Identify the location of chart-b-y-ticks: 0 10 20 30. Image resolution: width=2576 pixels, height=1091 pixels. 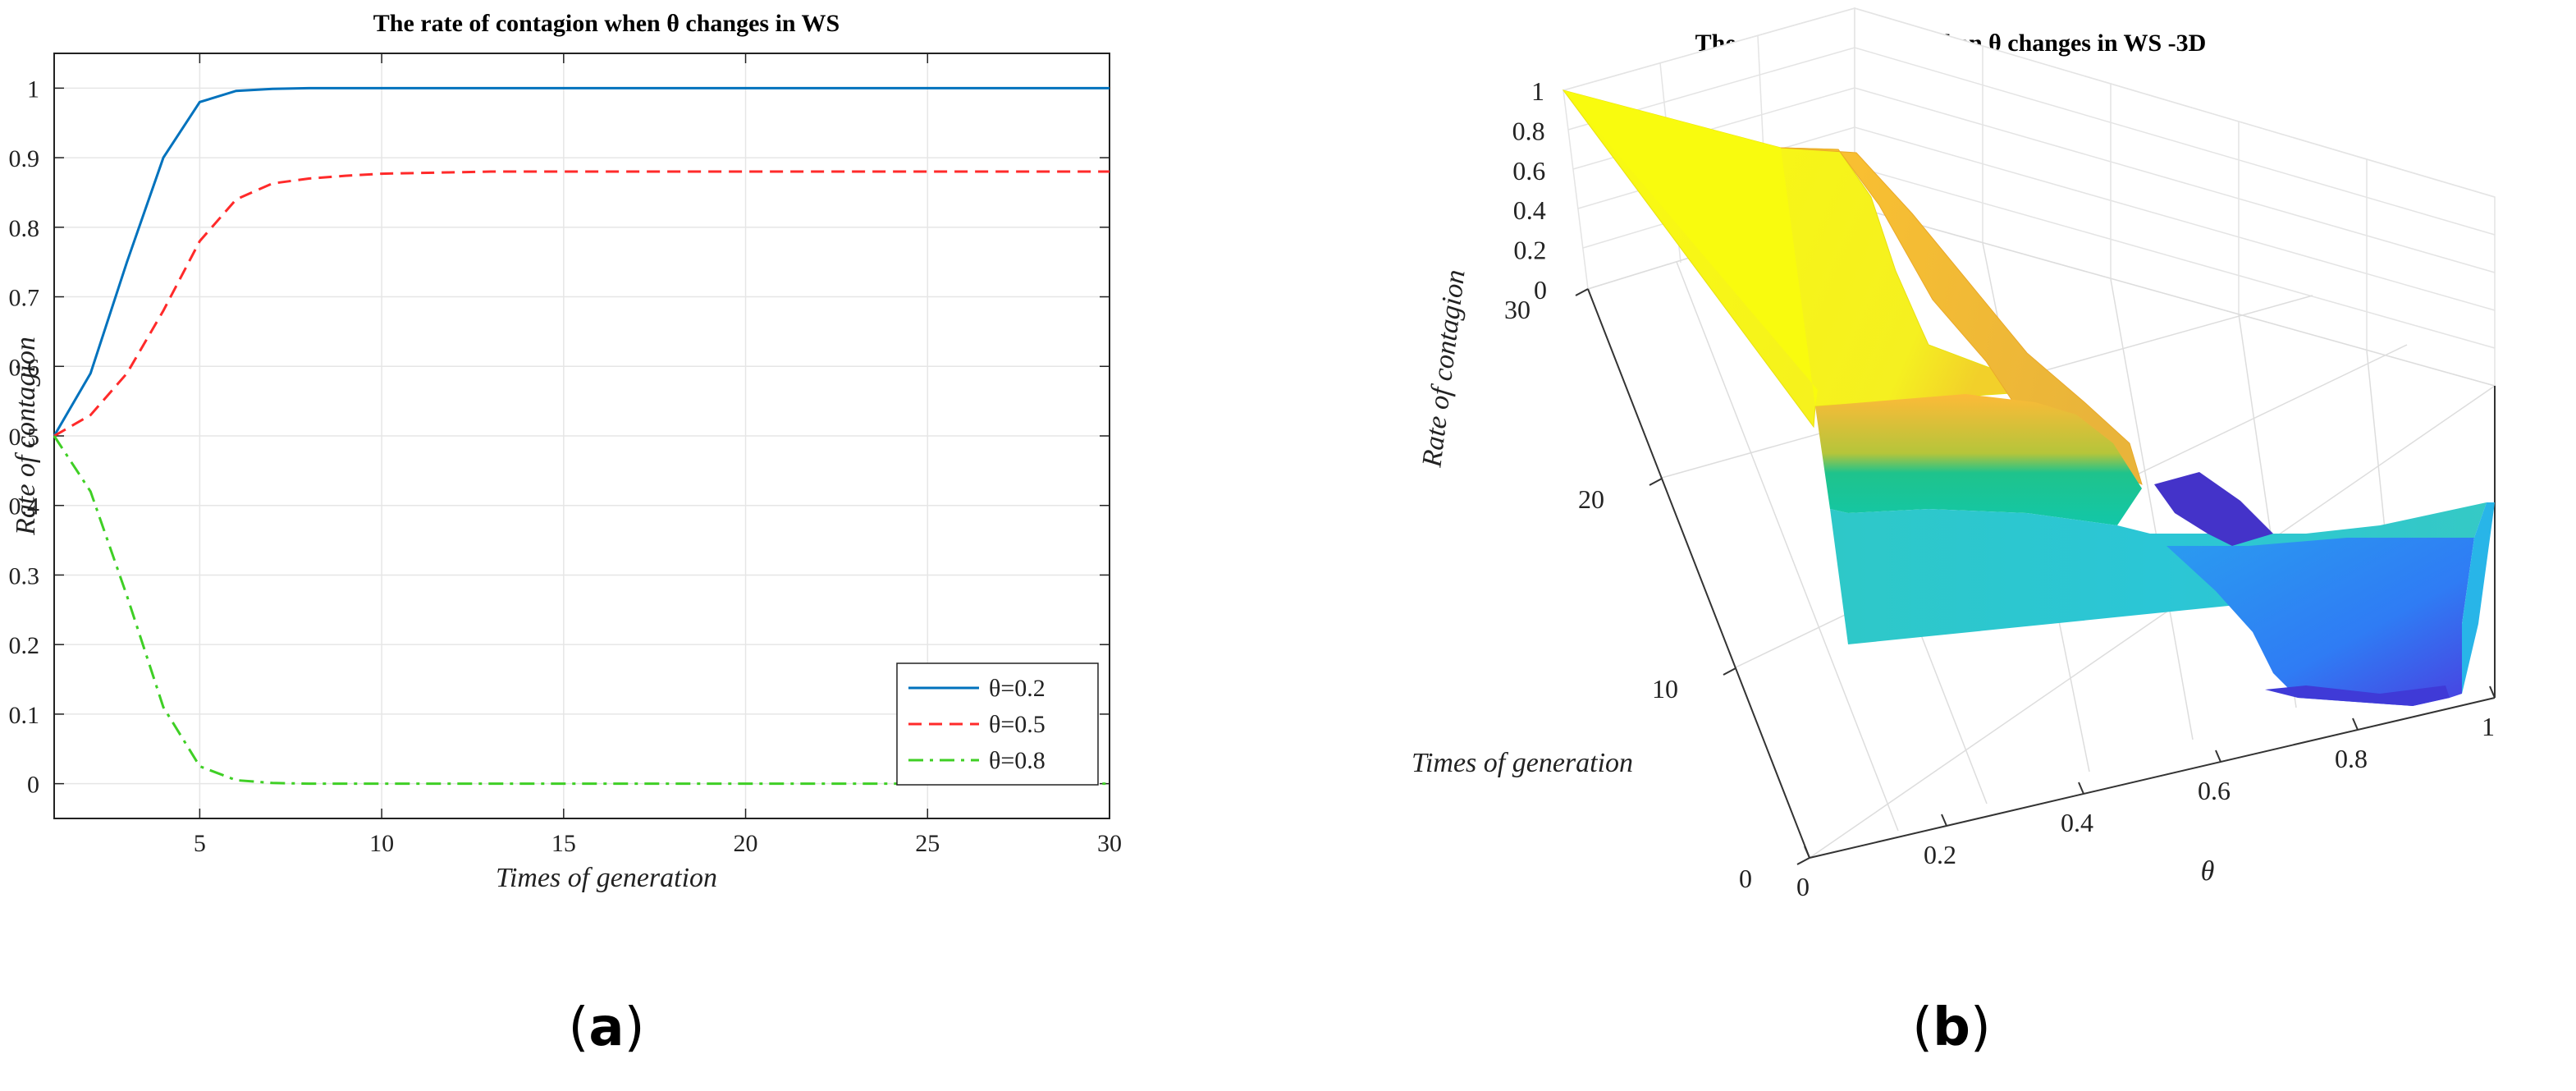
(1657, 590).